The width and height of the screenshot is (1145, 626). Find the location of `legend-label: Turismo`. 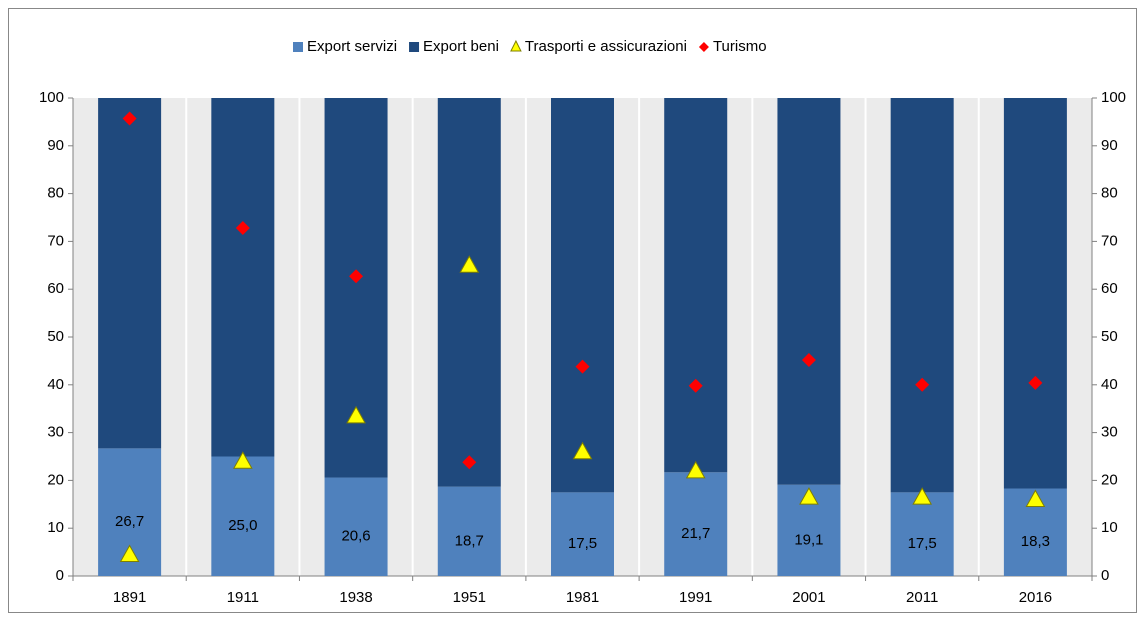

legend-label: Turismo is located at coordinates (740, 46).